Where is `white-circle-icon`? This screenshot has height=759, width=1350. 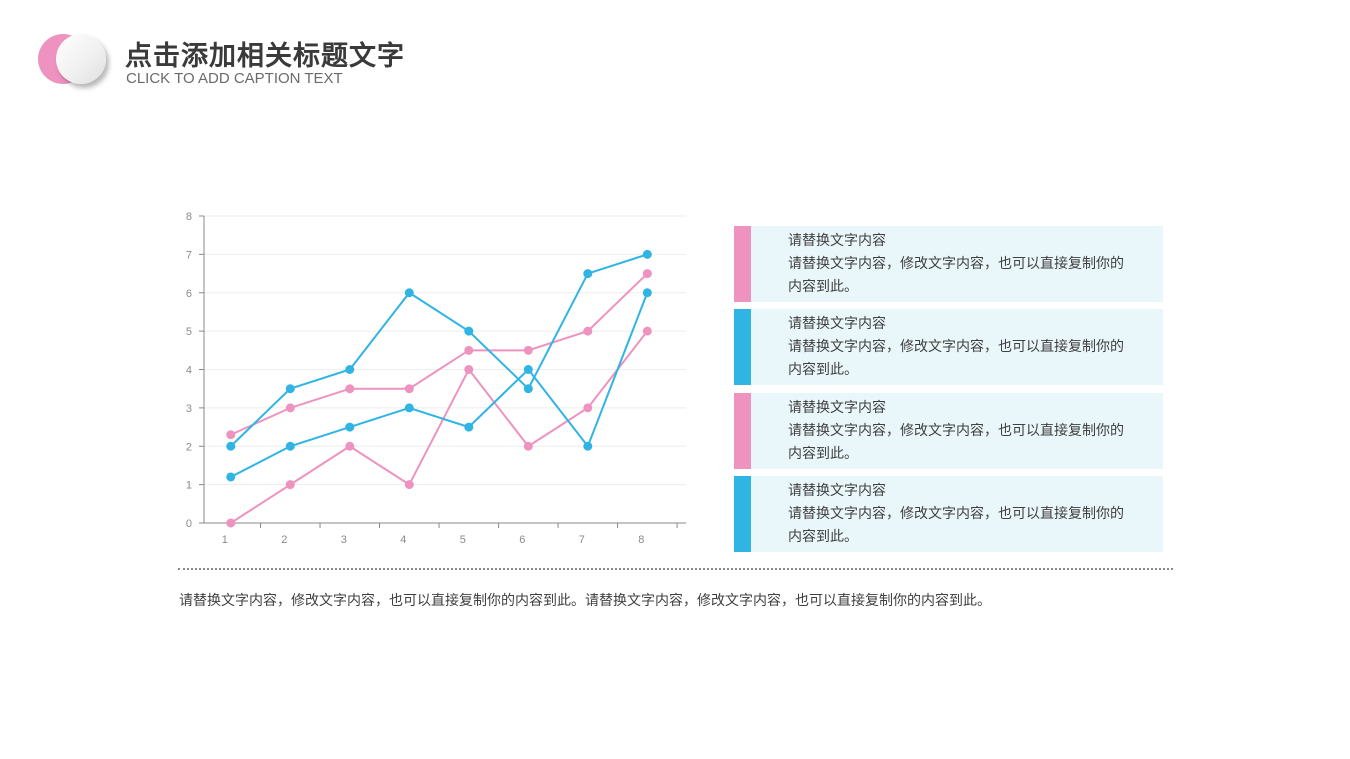
white-circle-icon is located at coordinates (81, 59).